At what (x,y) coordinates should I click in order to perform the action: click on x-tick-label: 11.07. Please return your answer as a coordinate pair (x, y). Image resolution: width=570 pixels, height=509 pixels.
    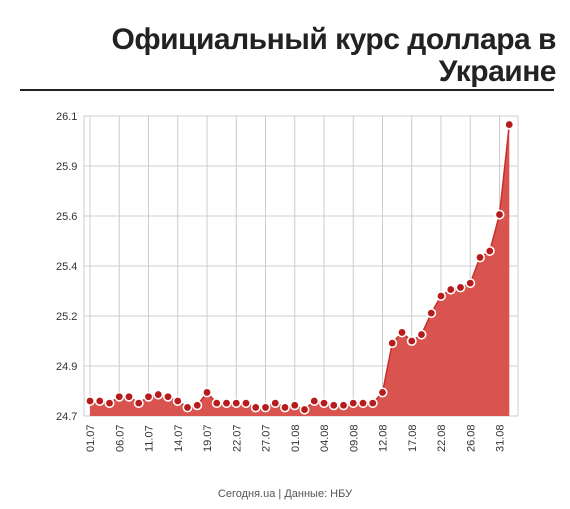
    Looking at the image, I should click on (150, 438).